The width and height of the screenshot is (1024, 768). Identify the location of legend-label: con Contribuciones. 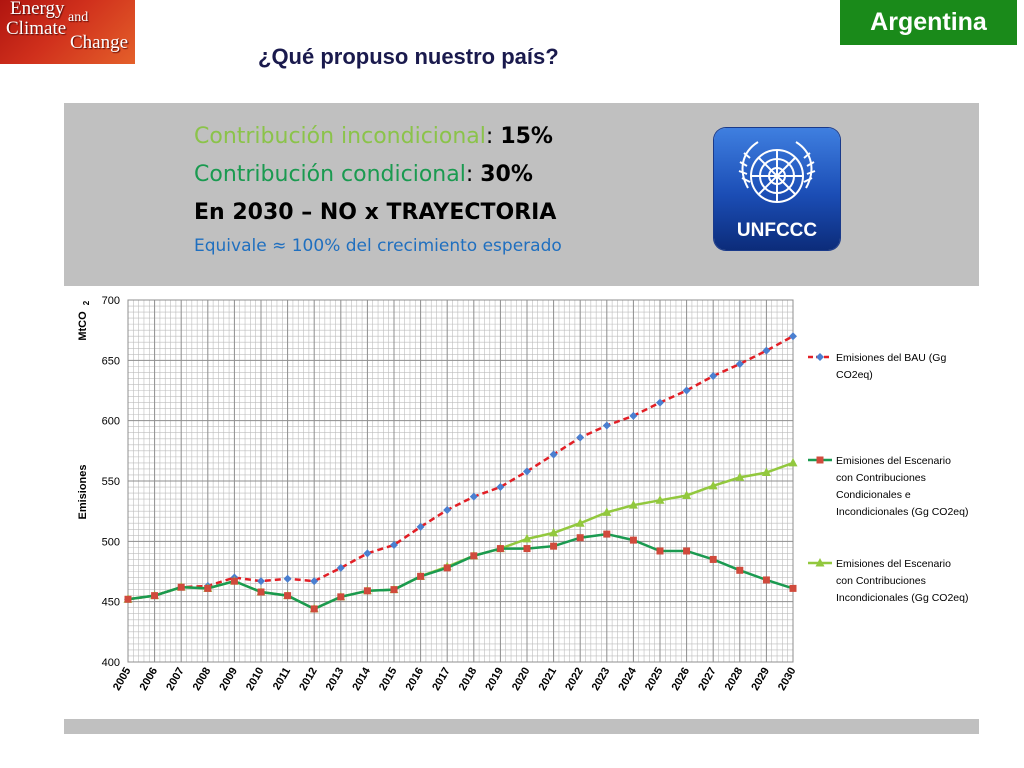
(881, 581).